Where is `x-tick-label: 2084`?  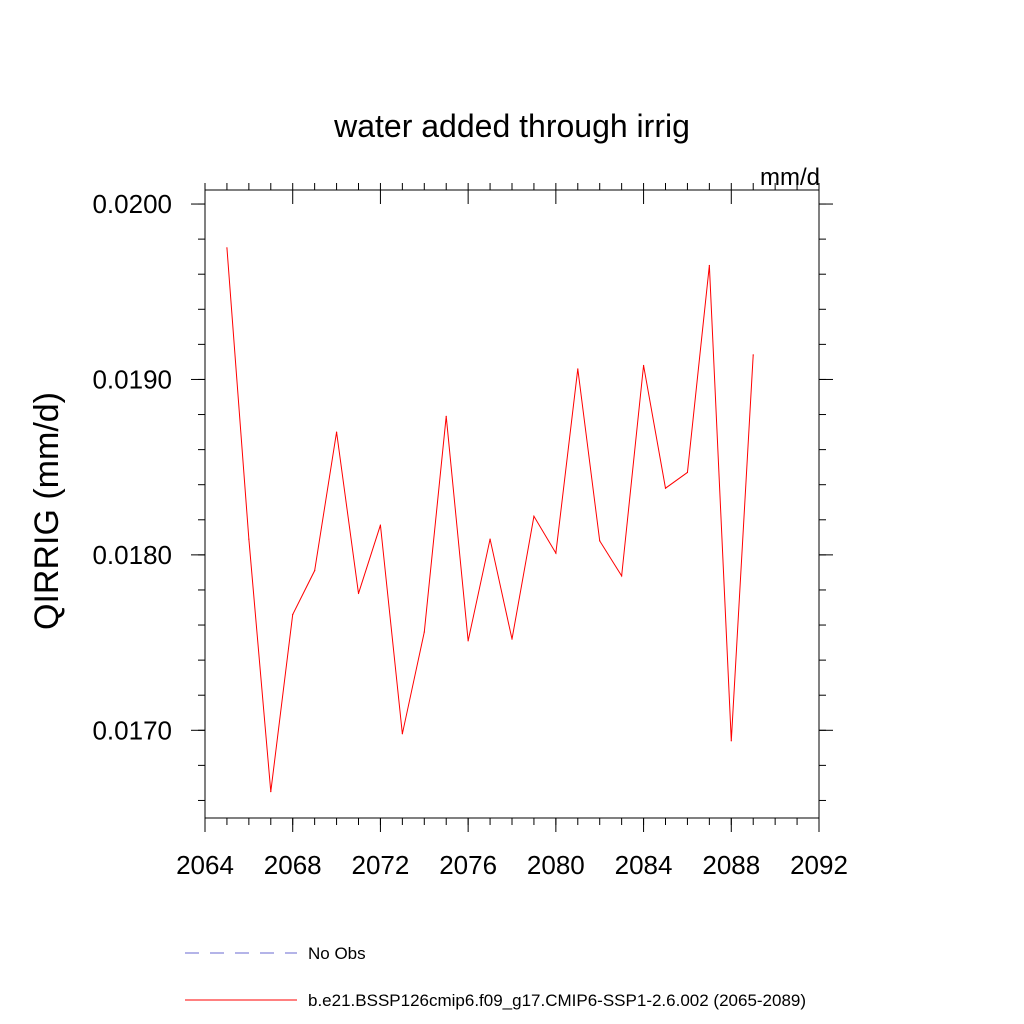
x-tick-label: 2084 is located at coordinates (644, 865).